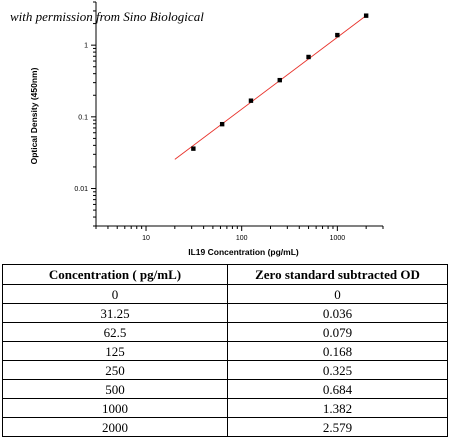  I want to click on od-cell: 2.579, so click(337, 427).